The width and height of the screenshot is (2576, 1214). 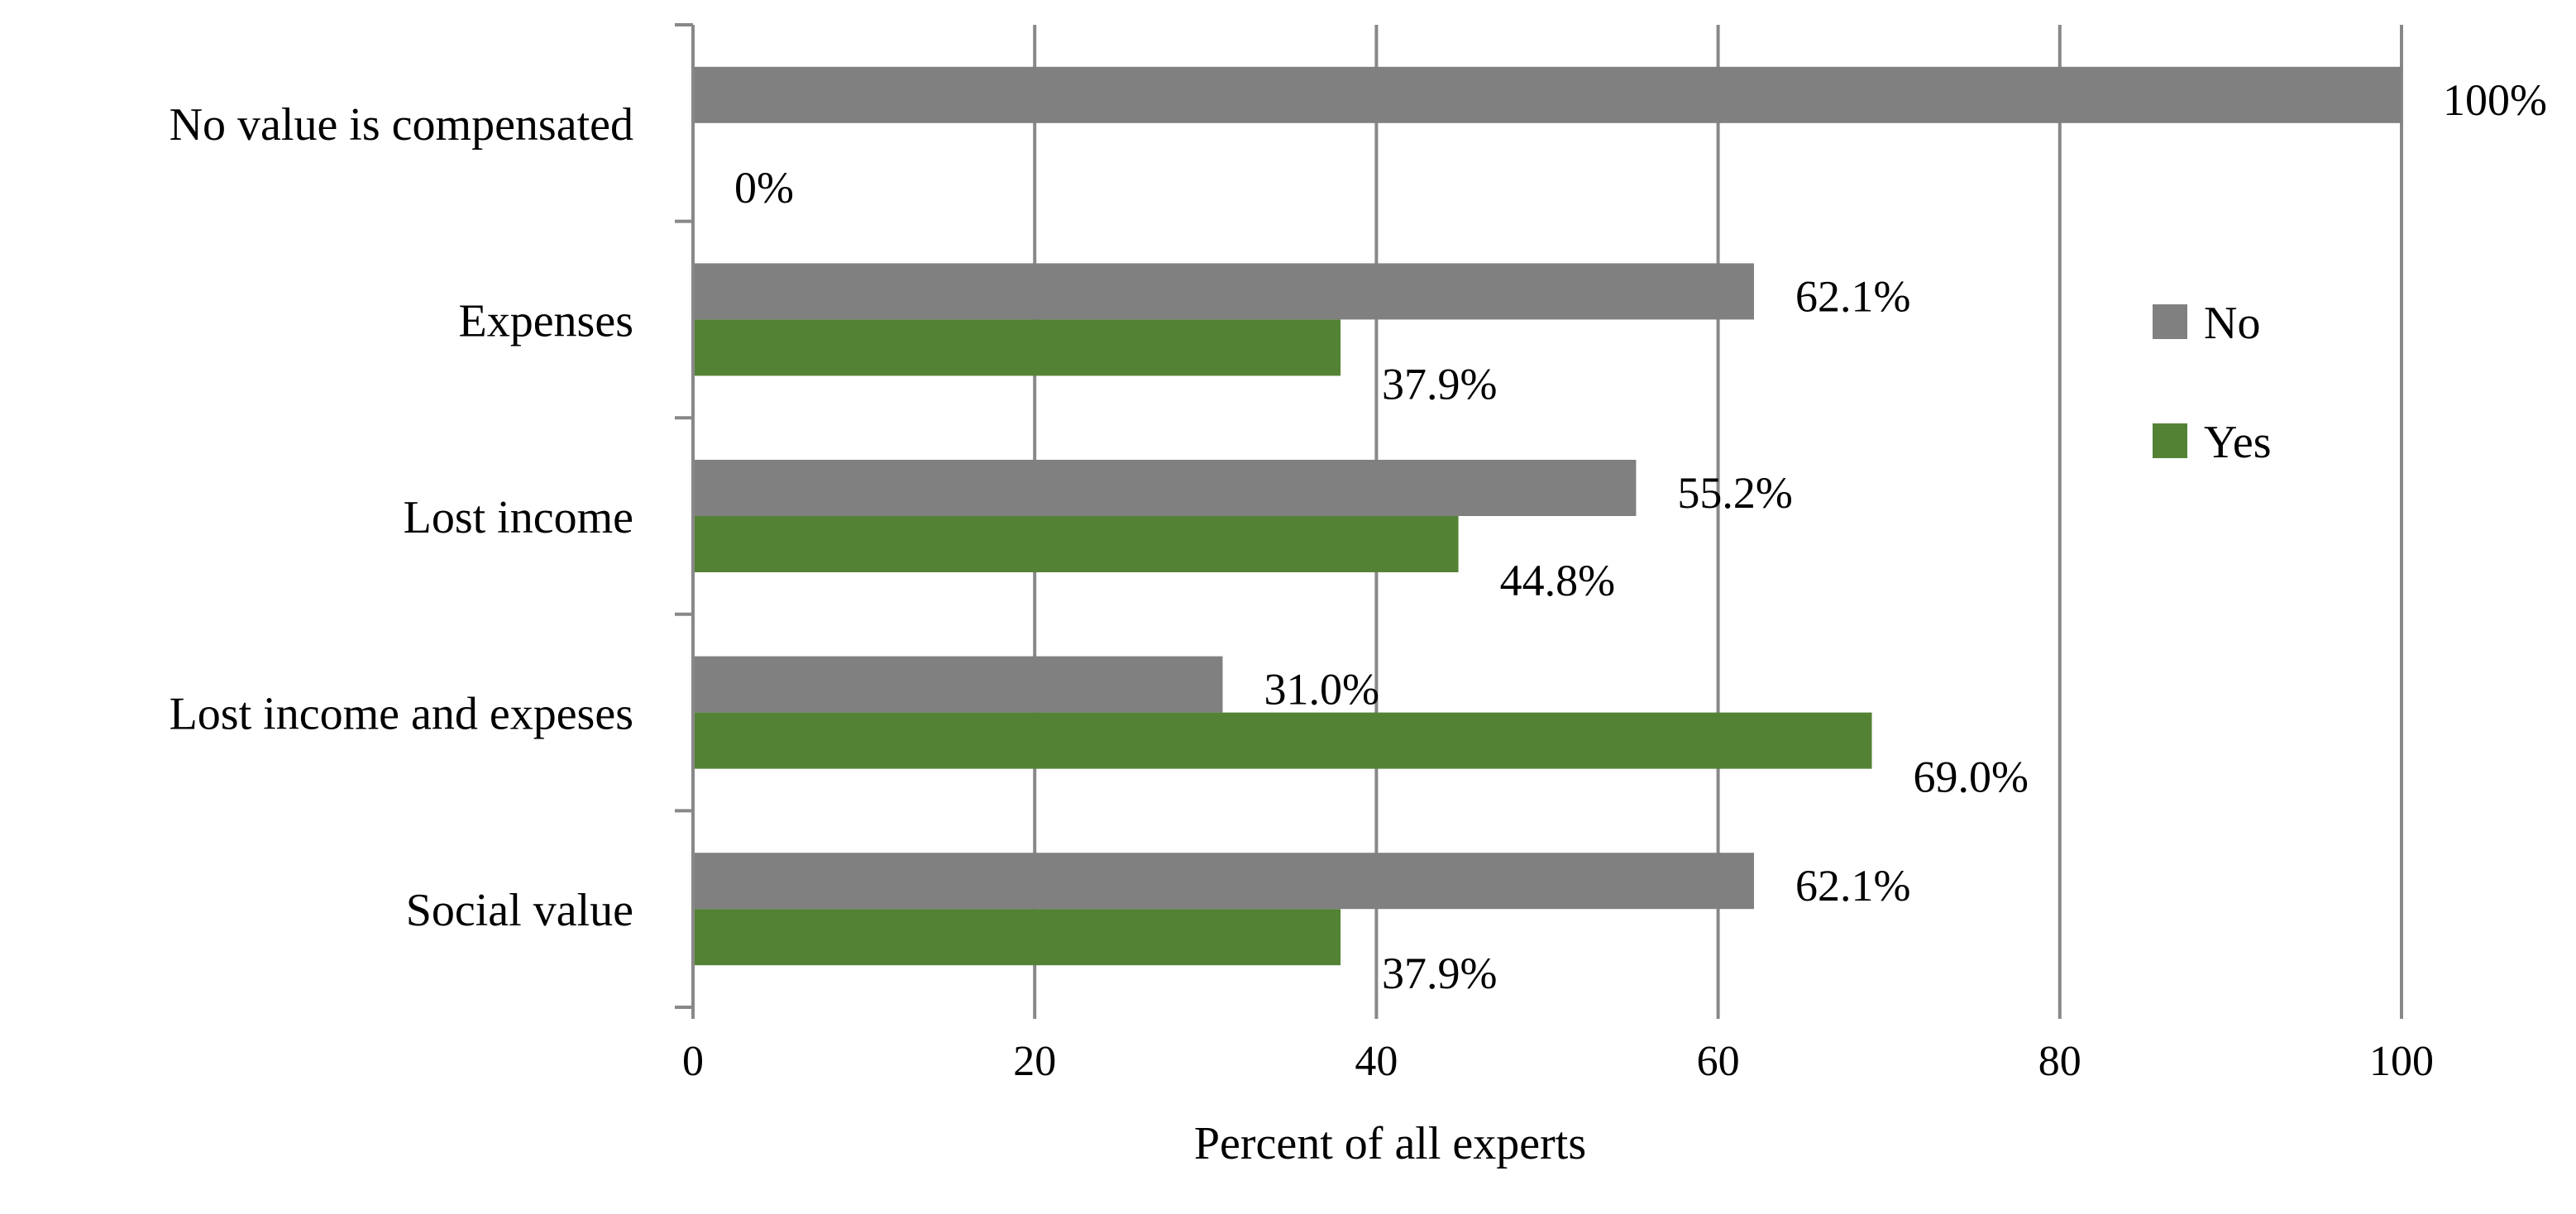 What do you see at coordinates (2170, 321) in the screenshot?
I see `legend-swatch-no` at bounding box center [2170, 321].